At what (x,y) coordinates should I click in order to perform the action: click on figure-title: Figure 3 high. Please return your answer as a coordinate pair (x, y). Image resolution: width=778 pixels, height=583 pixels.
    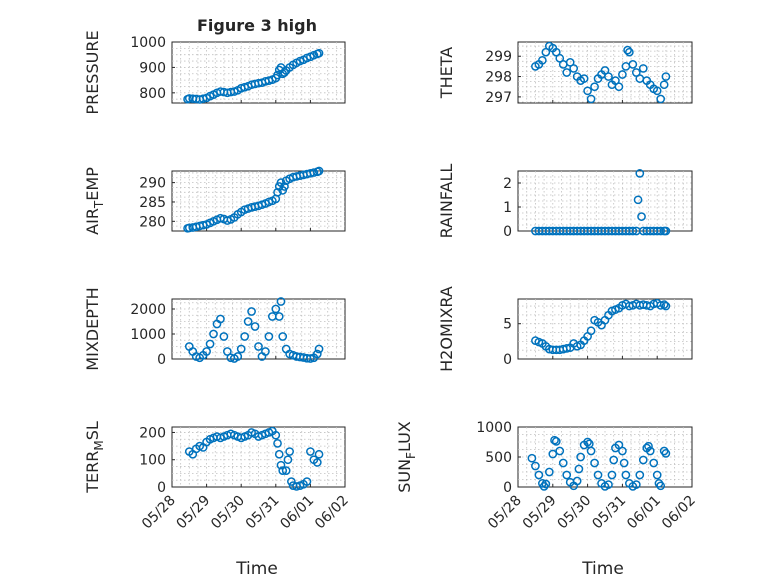
    Looking at the image, I should click on (257, 25).